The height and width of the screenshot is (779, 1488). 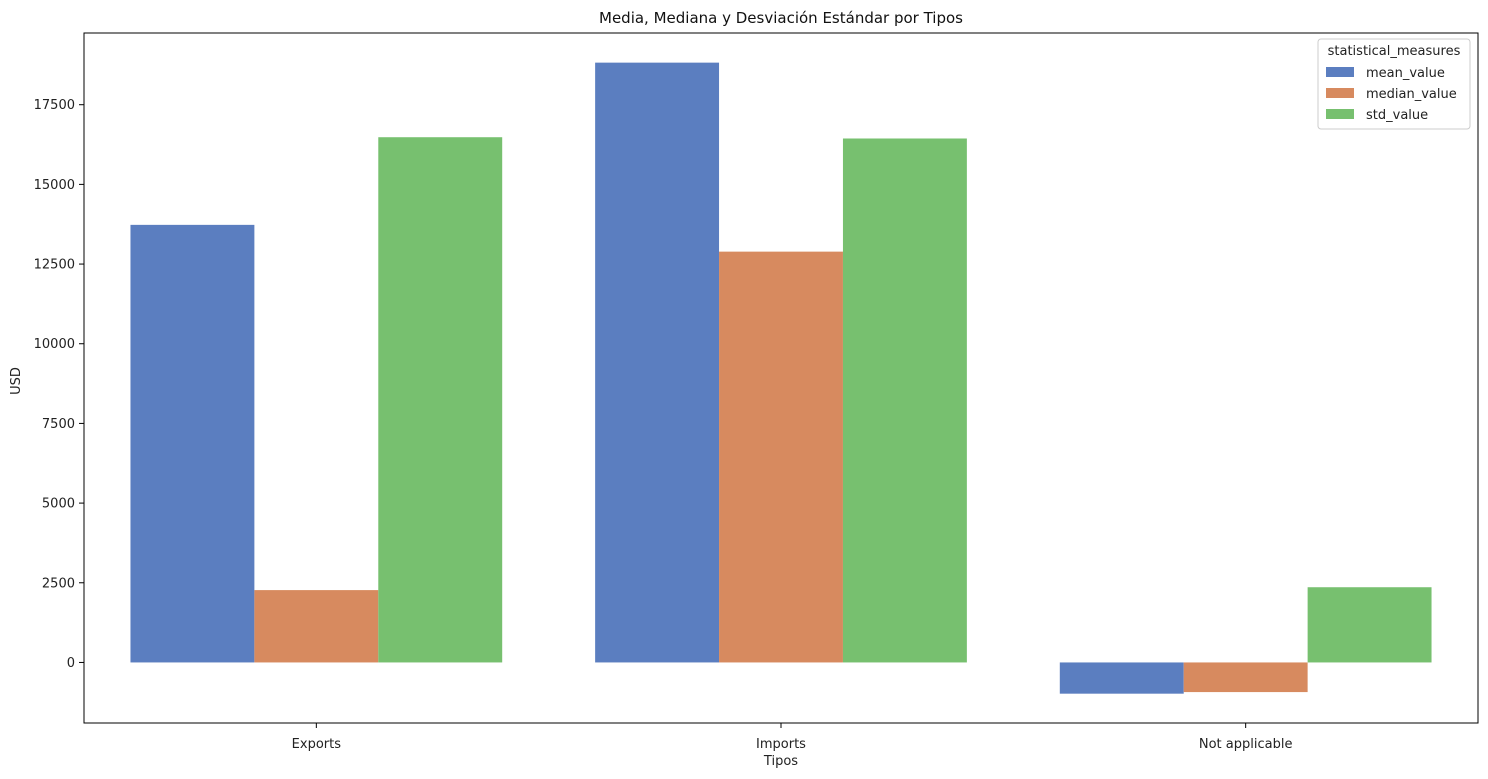 What do you see at coordinates (1340, 72) in the screenshot?
I see `legend-swatch-mean_value` at bounding box center [1340, 72].